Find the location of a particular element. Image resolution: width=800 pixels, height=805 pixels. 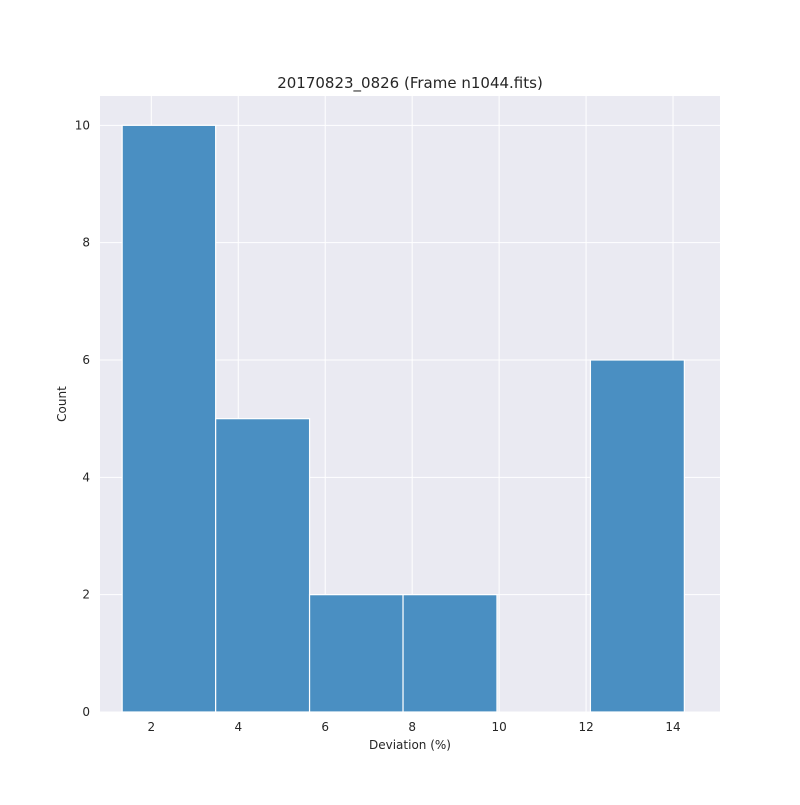

chart-title: 20170823_0826 (Frame n1044.fits) is located at coordinates (410, 83).